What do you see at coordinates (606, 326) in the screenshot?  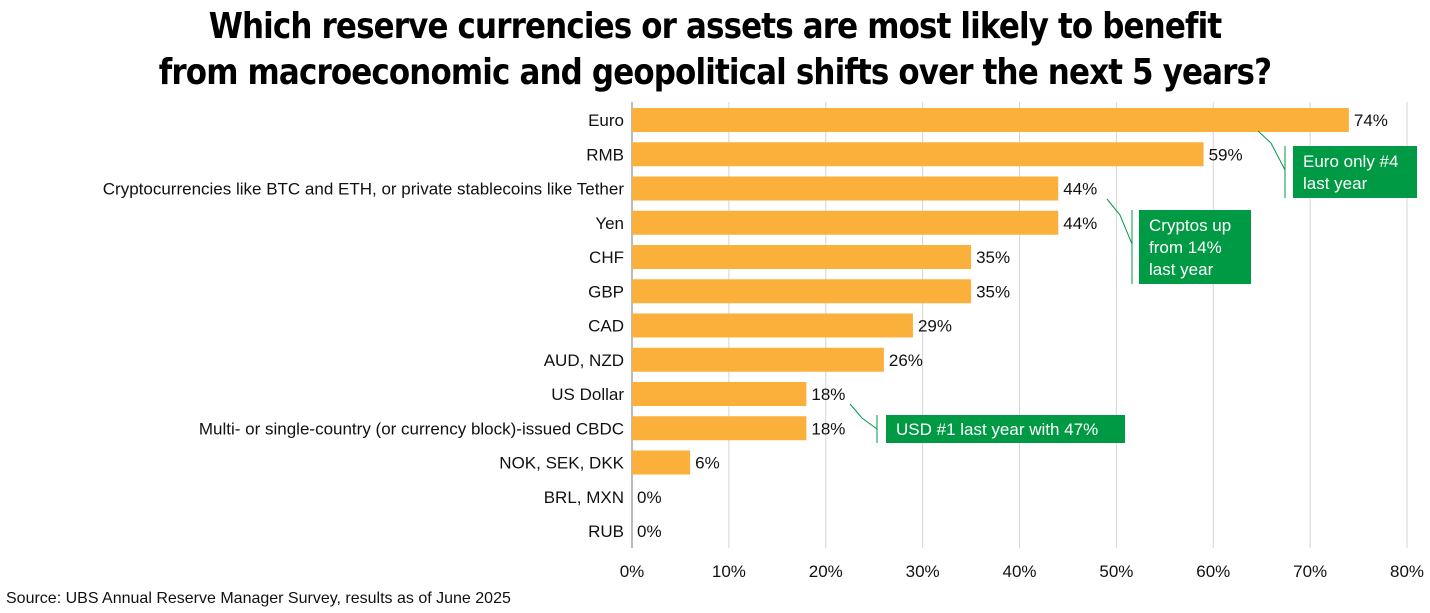 I see `category-label: CAD` at bounding box center [606, 326].